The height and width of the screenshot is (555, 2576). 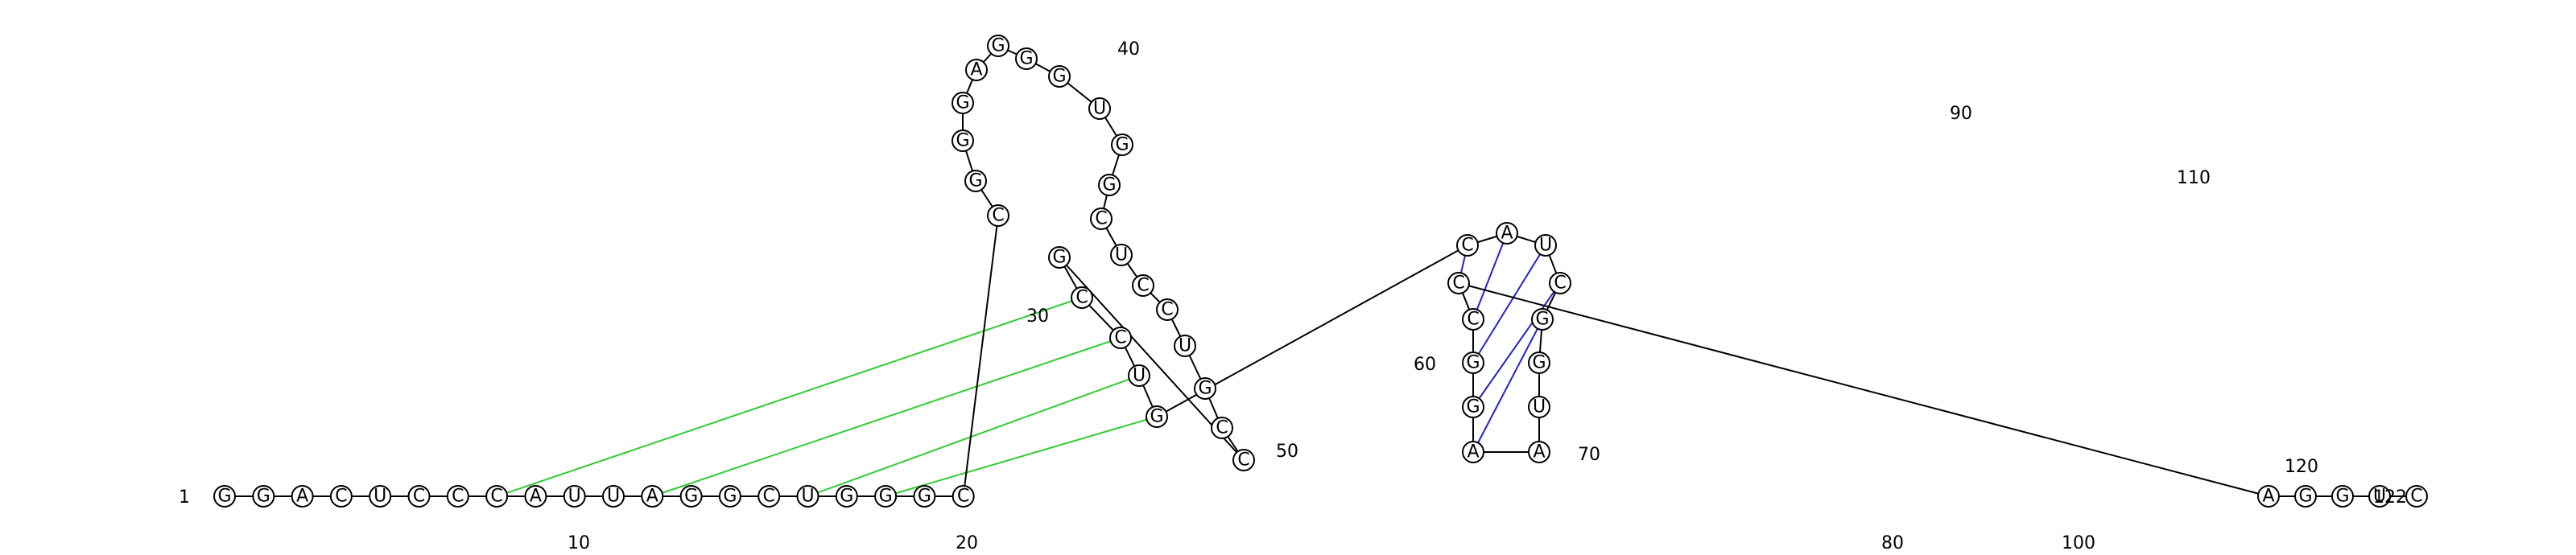 What do you see at coordinates (1037, 316) in the screenshot?
I see `position-label-30: 30` at bounding box center [1037, 316].